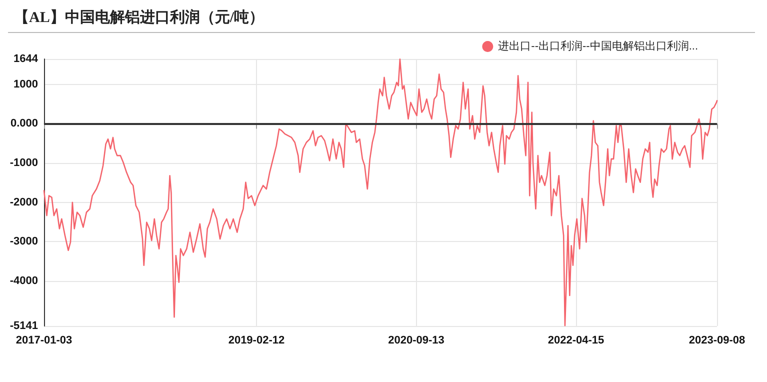 The image size is (767, 382). What do you see at coordinates (416, 340) in the screenshot?
I see `x-tick-label: 2020-09-13` at bounding box center [416, 340].